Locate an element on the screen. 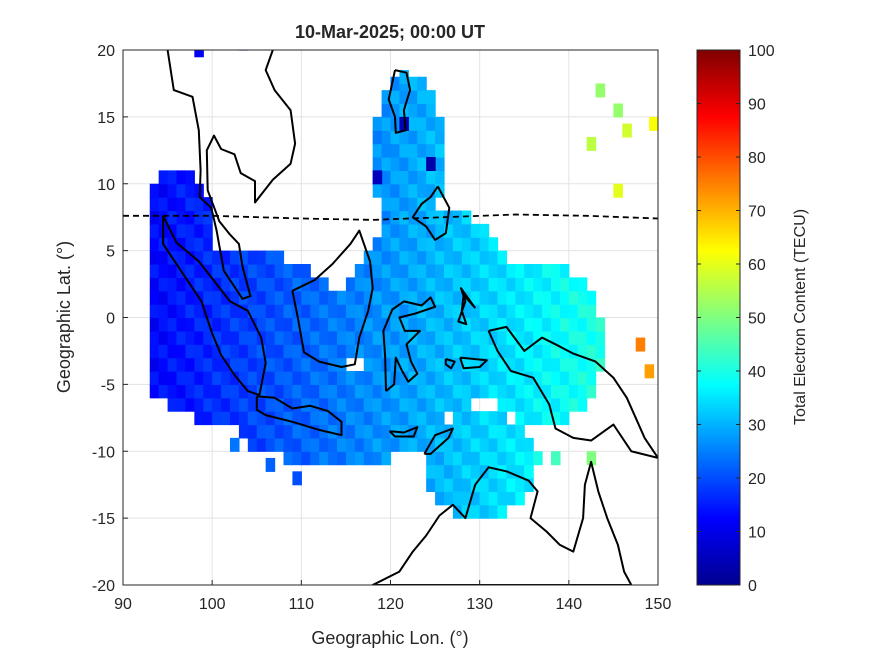  coastline is located at coordinates (473, 363).